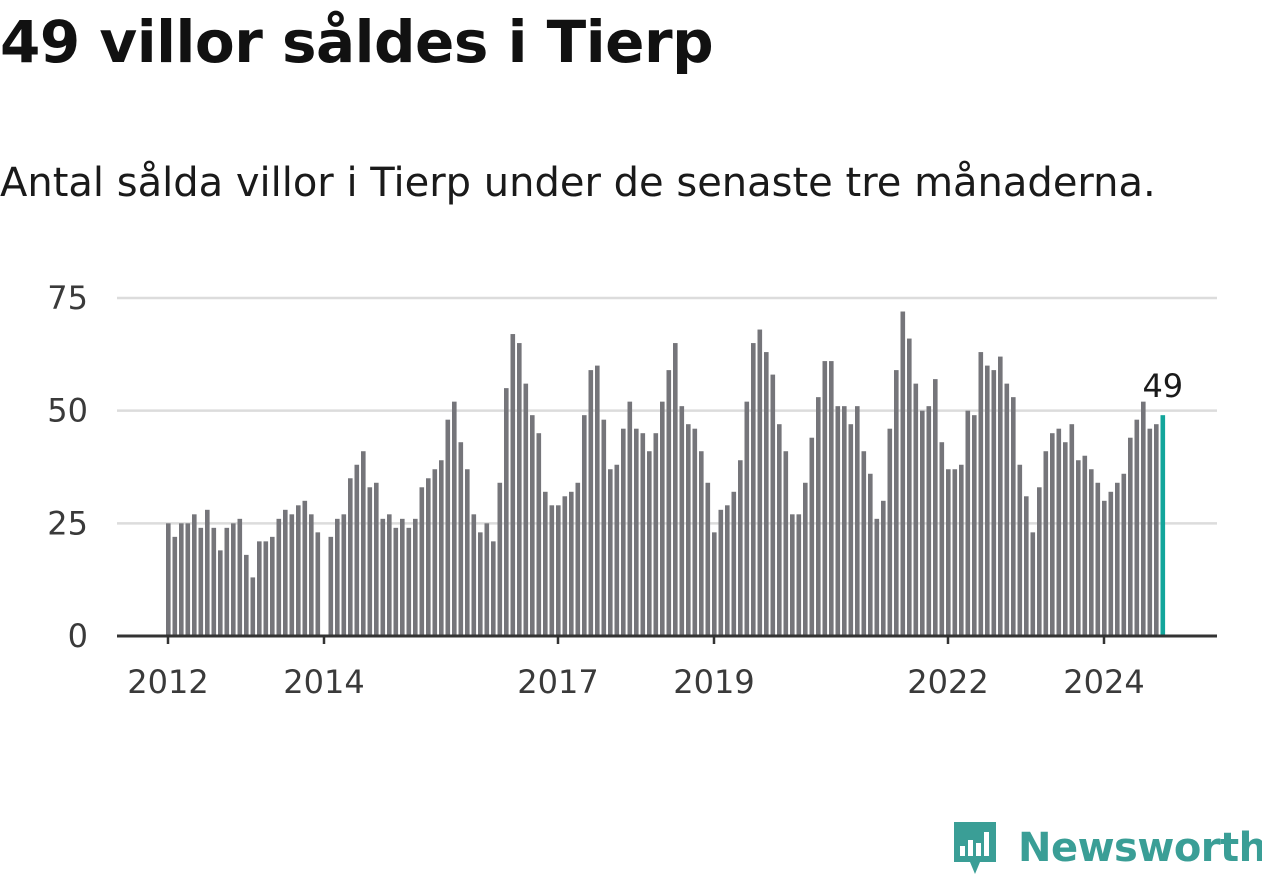 The height and width of the screenshot is (879, 1262). Describe the element at coordinates (1103, 682) in the screenshot. I see `x-tick-label: 2024` at that location.